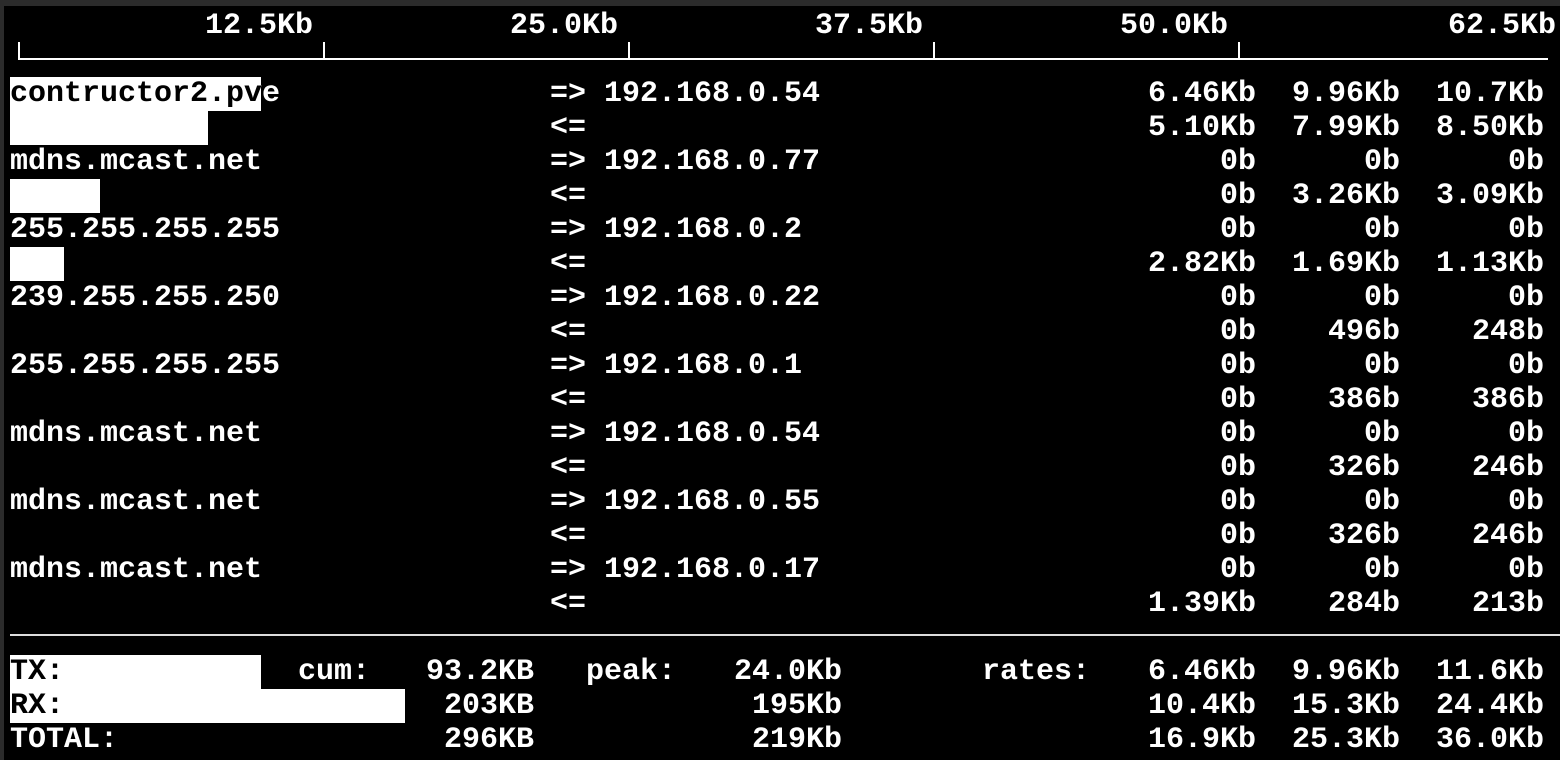 This screenshot has width=1560, height=760. What do you see at coordinates (1489, 706) in the screenshot?
I see `total-rate-r40: 24.4Kb` at bounding box center [1489, 706].